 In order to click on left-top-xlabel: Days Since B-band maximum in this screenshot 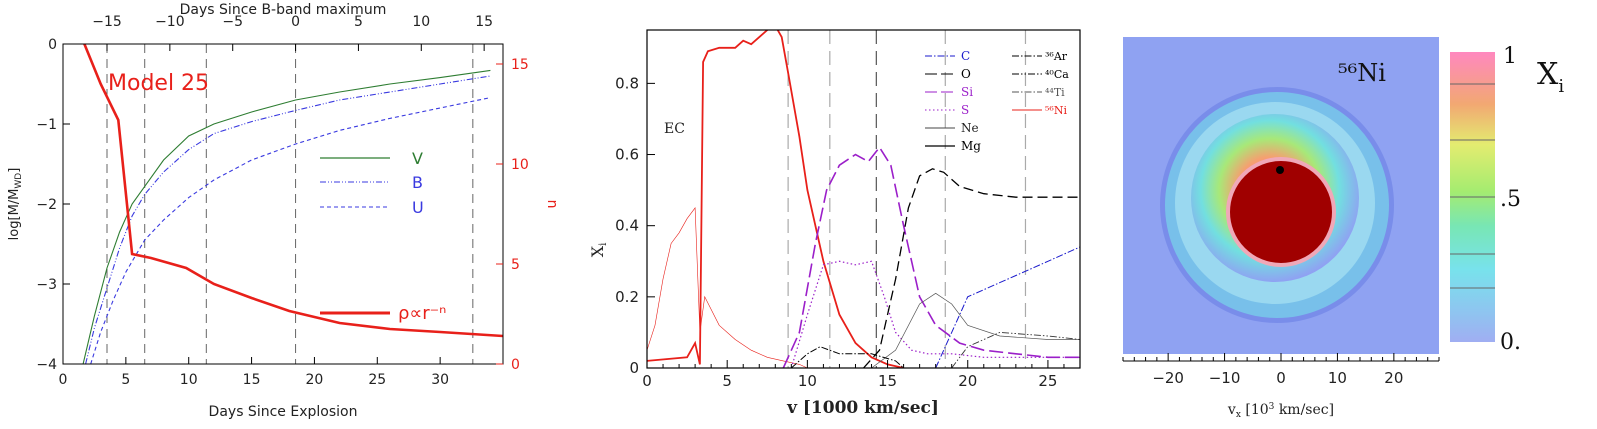, I will do `click(283, 10)`.